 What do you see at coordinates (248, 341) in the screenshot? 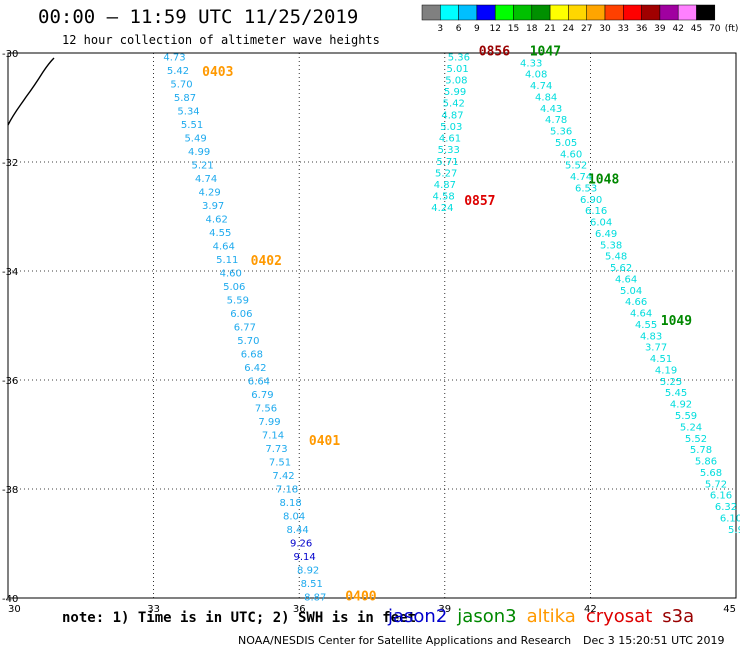
I see `wave-height-value: 5.70` at bounding box center [248, 341].